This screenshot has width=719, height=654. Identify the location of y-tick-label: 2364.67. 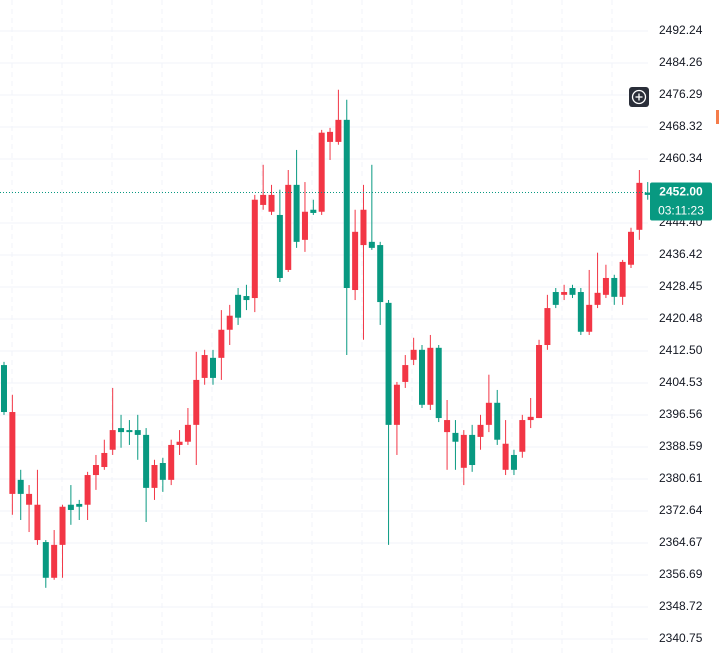
(681, 542).